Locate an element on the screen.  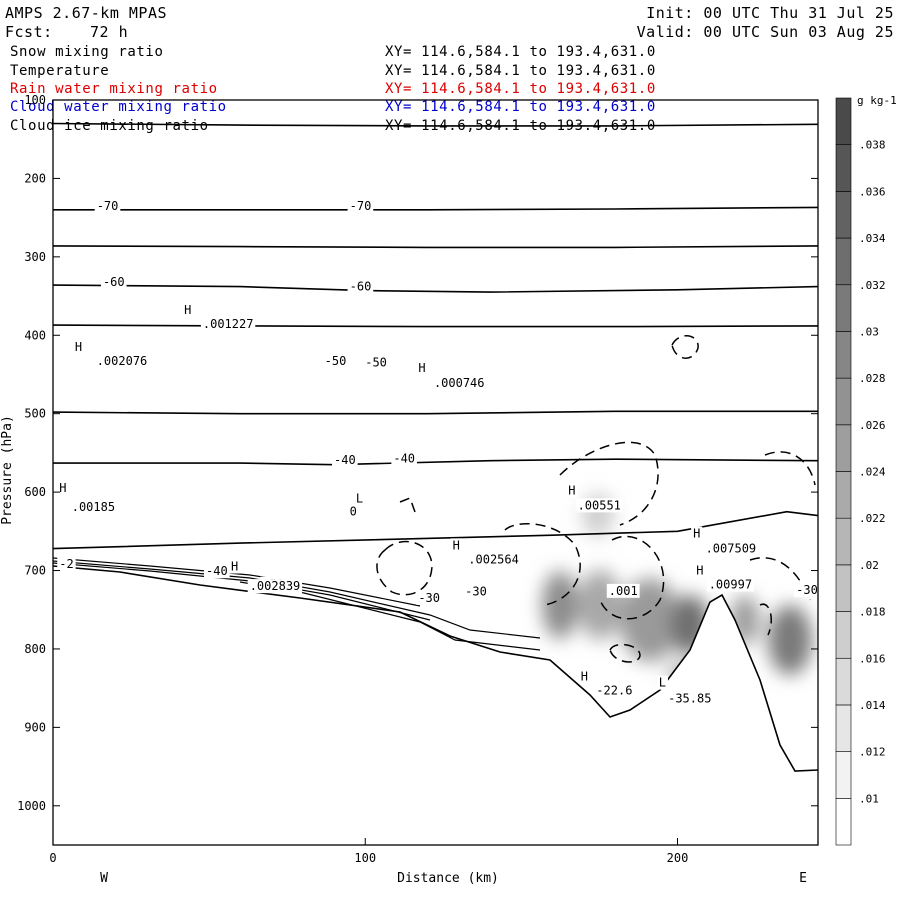
y-tick-label: 400 is located at coordinates (35, 335).